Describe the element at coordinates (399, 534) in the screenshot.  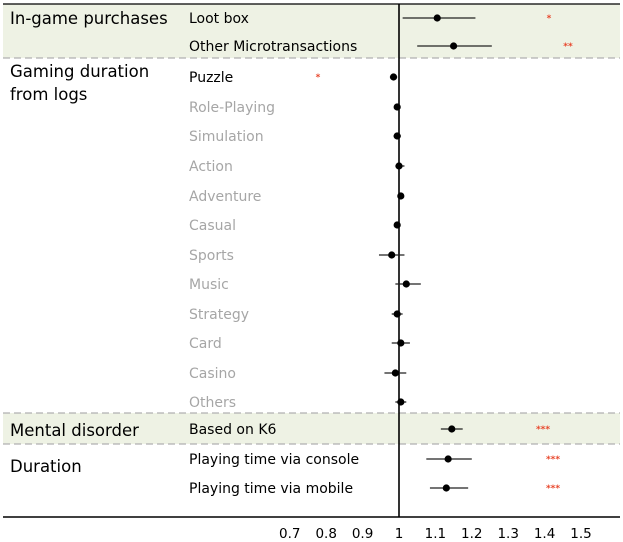
I see `x-tick-label: 1` at that location.